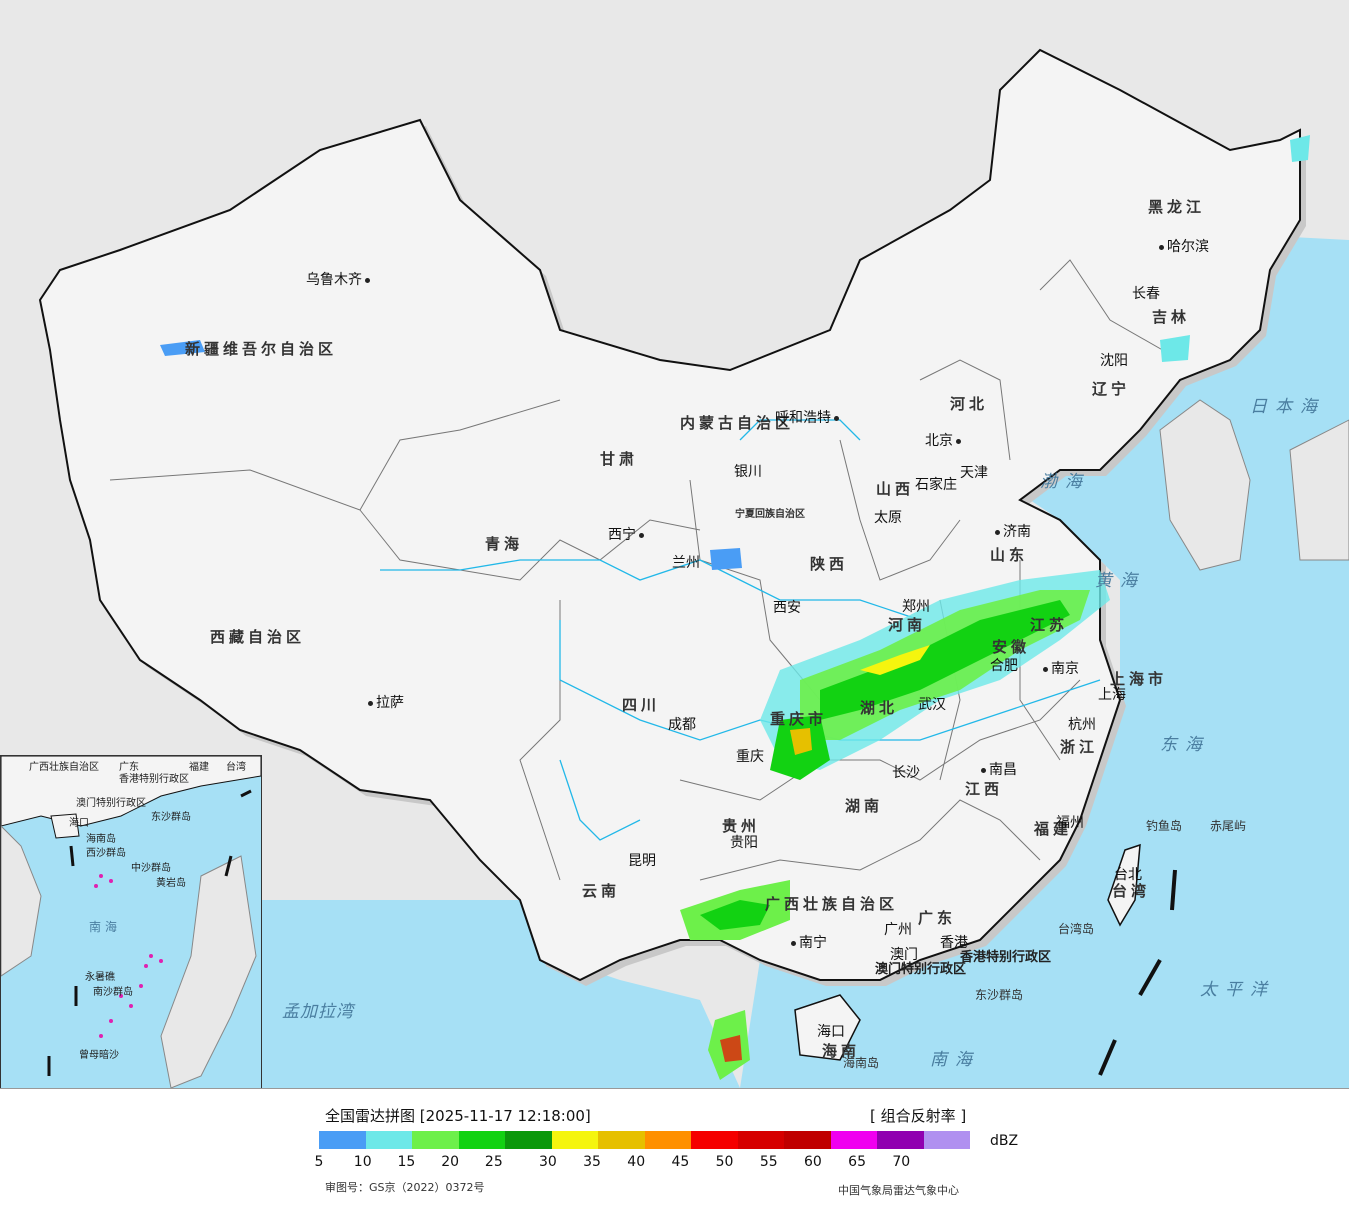 The height and width of the screenshot is (1208, 1349). I want to click on province-label: 河北, so click(969, 404).